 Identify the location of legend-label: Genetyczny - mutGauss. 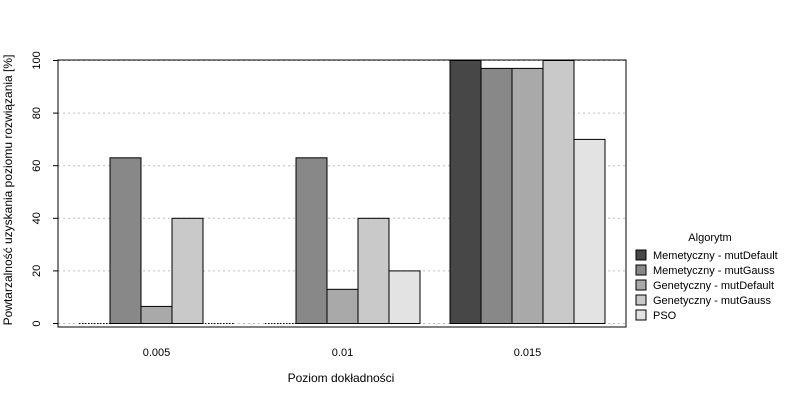
(712, 301).